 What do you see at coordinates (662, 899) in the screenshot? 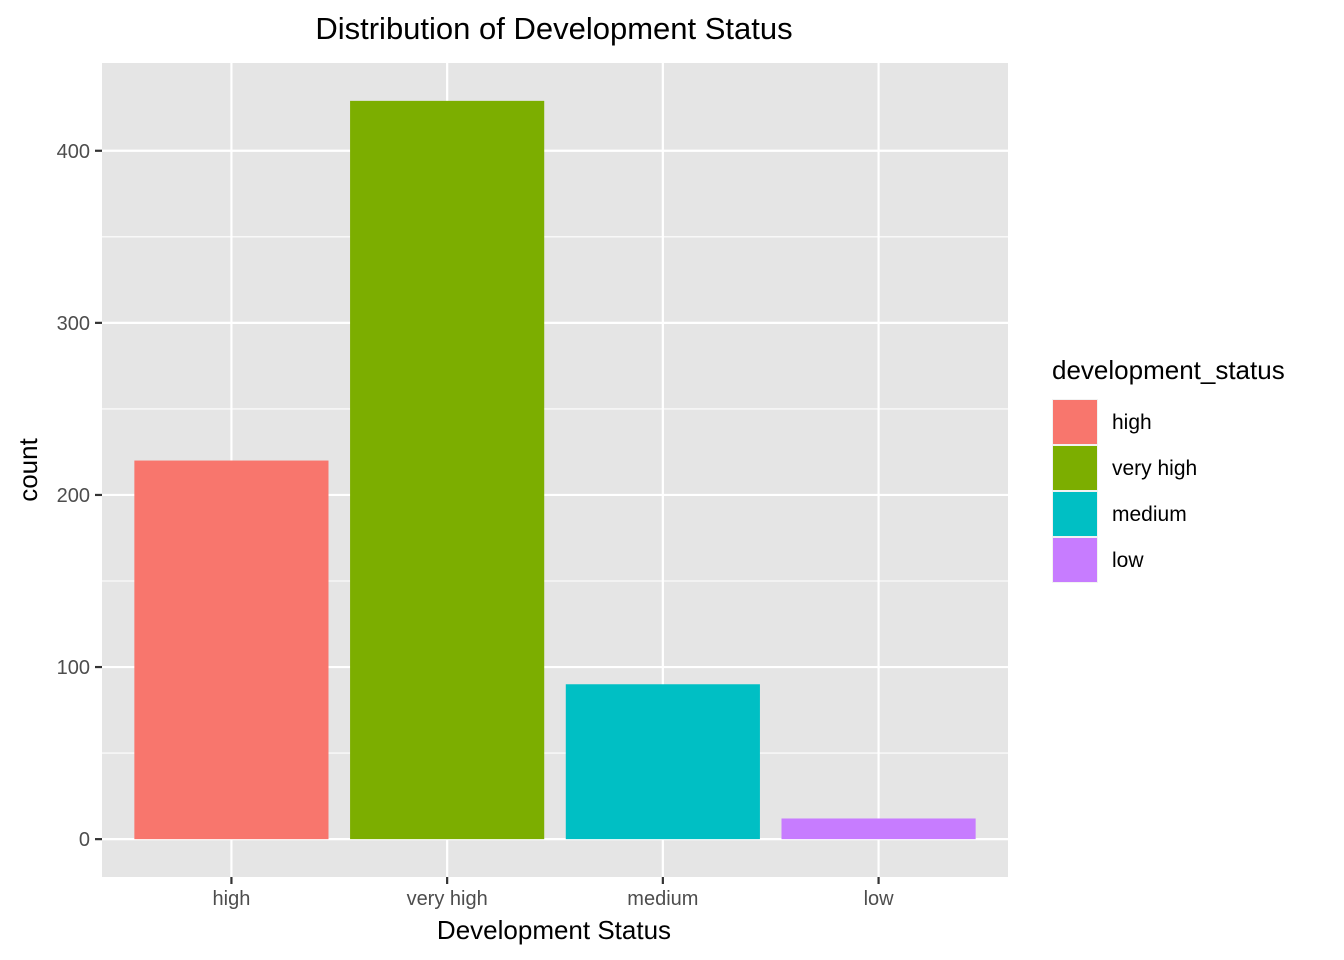
I see `x-tick-label: medium` at bounding box center [662, 899].